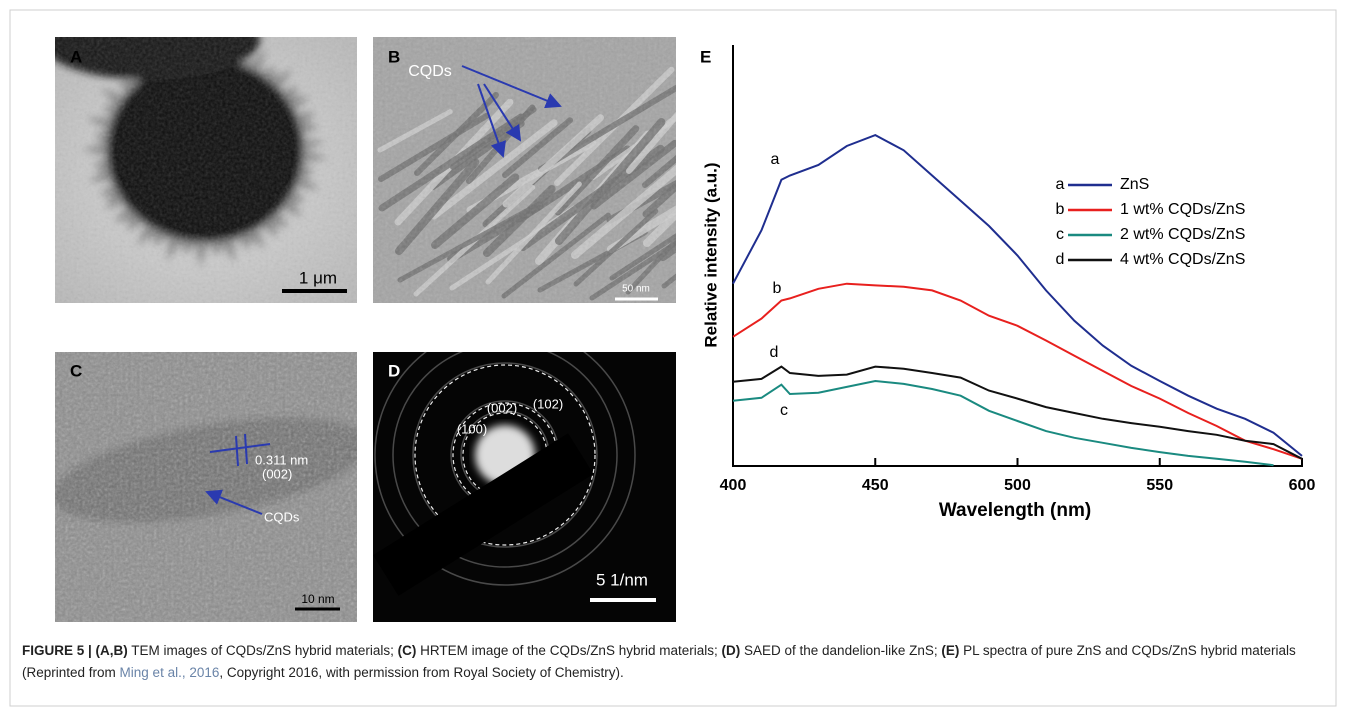 This screenshot has width=1346, height=716. Describe the element at coordinates (775, 159) in the screenshot. I see `curve-label: a` at that location.